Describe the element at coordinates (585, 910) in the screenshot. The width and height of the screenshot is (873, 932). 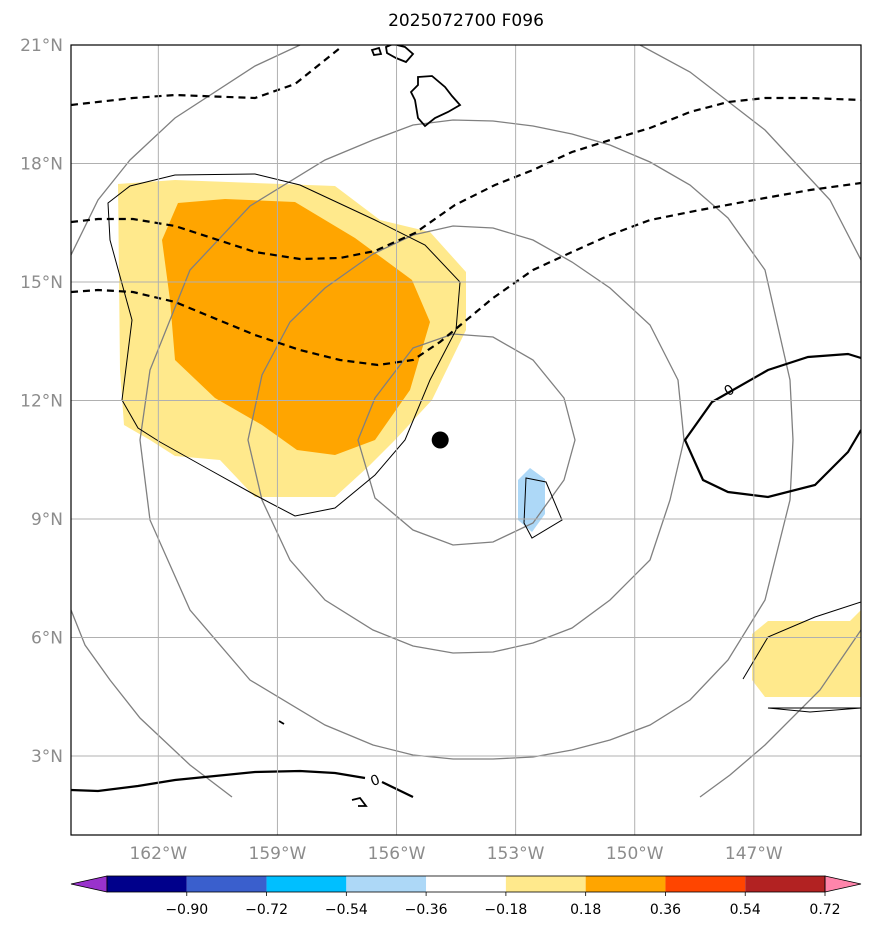
I see `colorbar-tick-label-5: 0.18` at that location.